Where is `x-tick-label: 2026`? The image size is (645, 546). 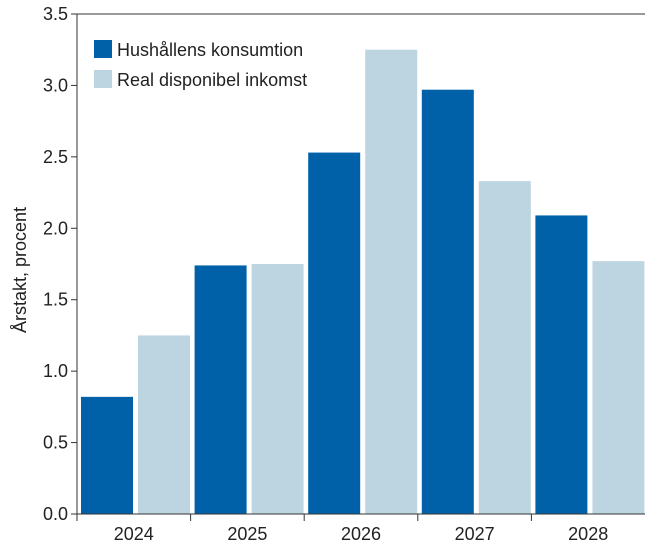
x-tick-label: 2026 is located at coordinates (361, 534).